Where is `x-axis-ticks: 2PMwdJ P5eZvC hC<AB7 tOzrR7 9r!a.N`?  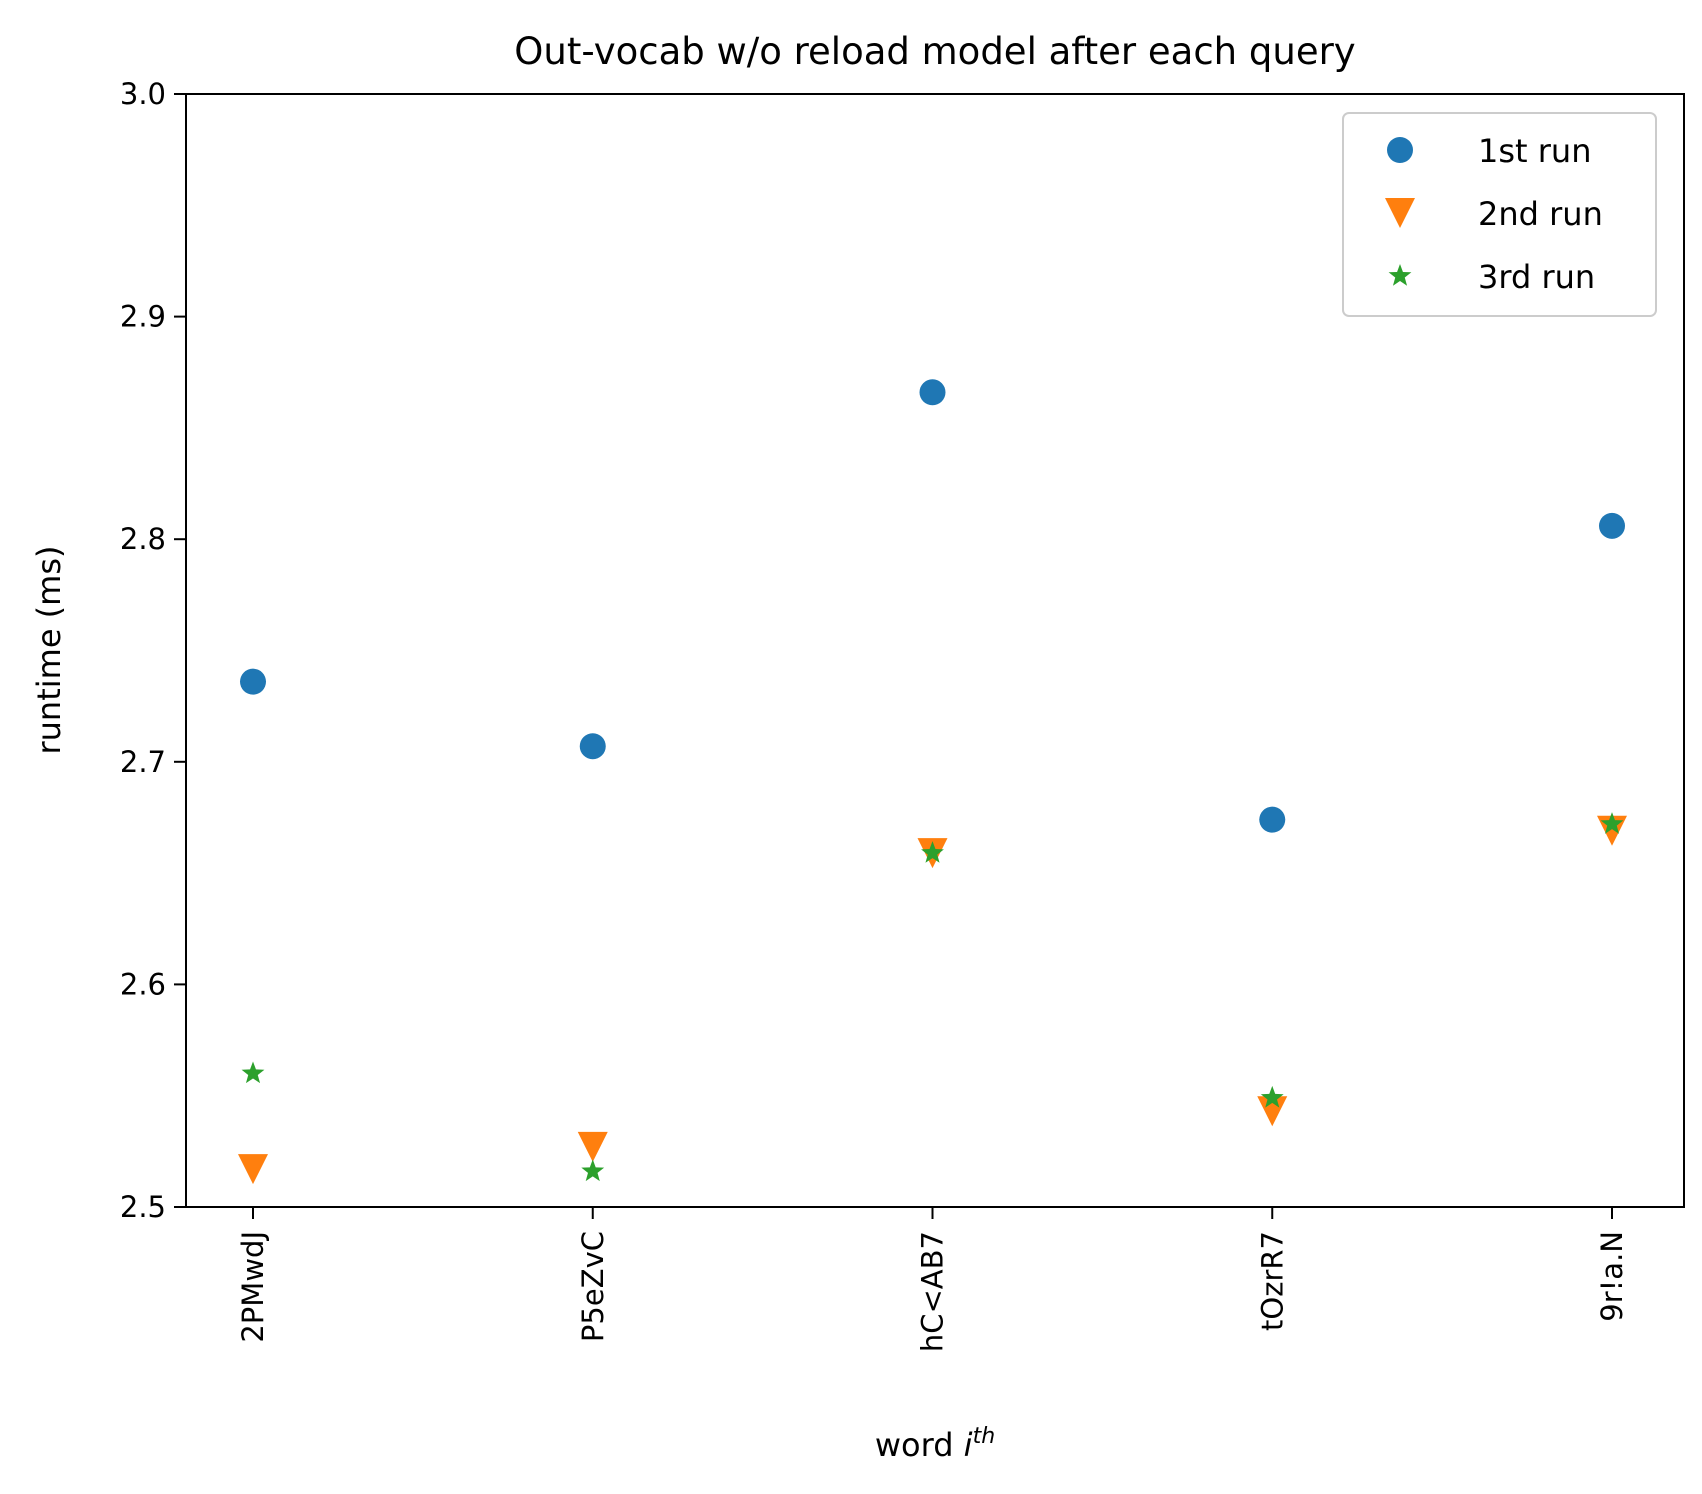 x-axis-ticks: 2PMwdJ P5eZvC hC<AB7 tOzrR7 9r!a.N is located at coordinates (932, 1279).